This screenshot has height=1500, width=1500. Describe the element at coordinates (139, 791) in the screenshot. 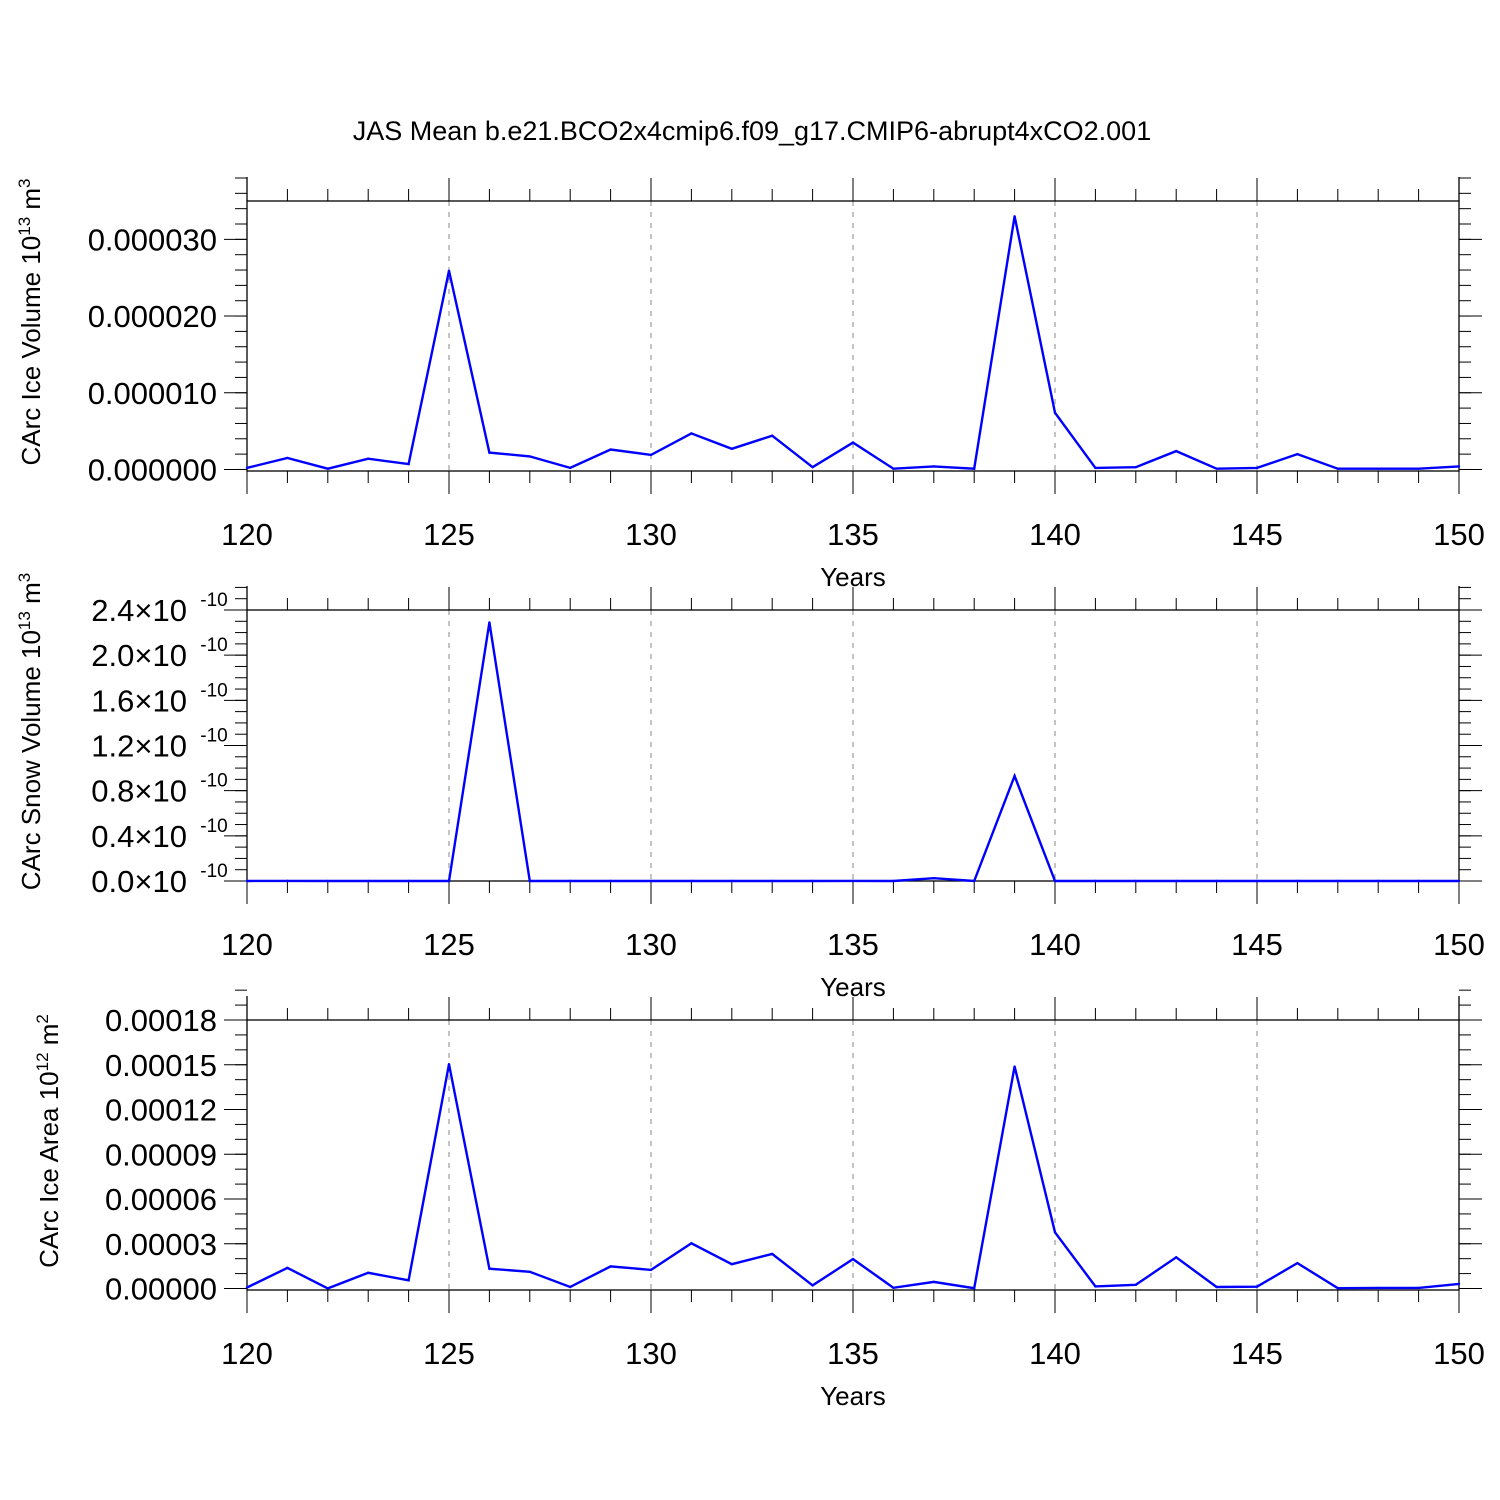

I see `y-tick-label: 0.8×10` at that location.